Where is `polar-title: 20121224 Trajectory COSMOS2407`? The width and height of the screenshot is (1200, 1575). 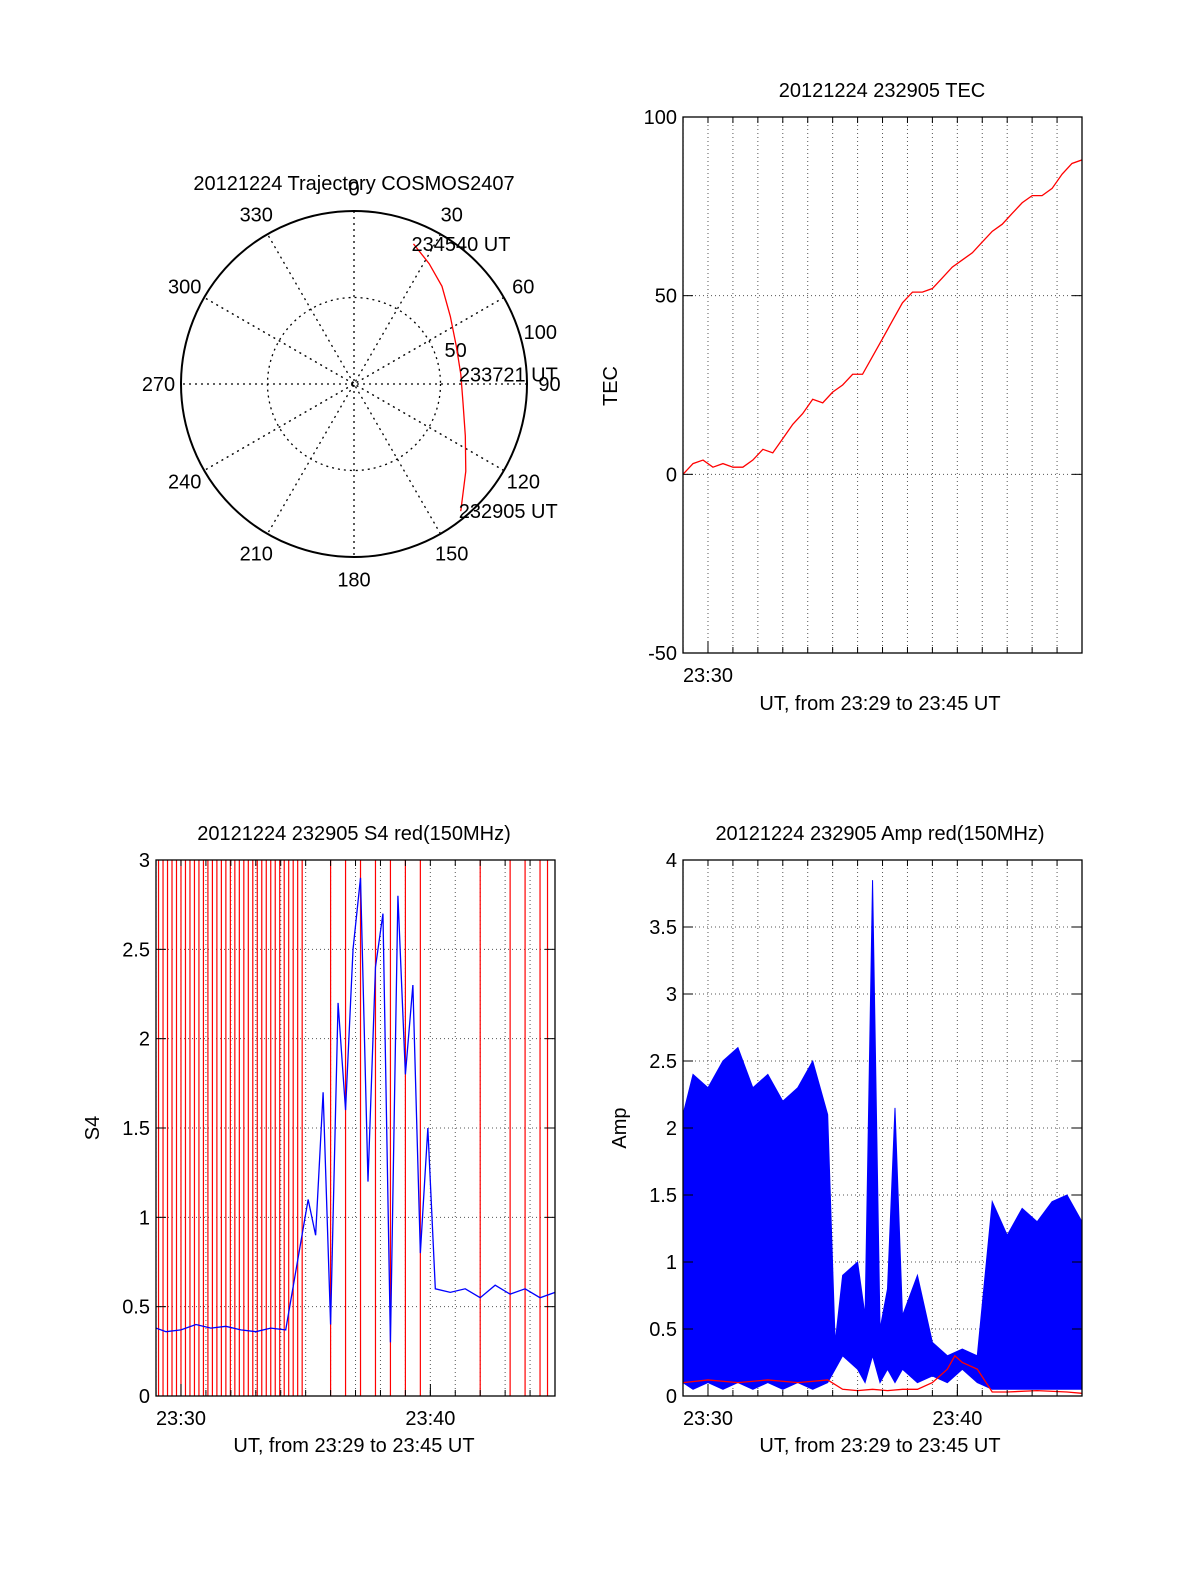 polar-title: 20121224 Trajectory COSMOS2407 is located at coordinates (353, 184).